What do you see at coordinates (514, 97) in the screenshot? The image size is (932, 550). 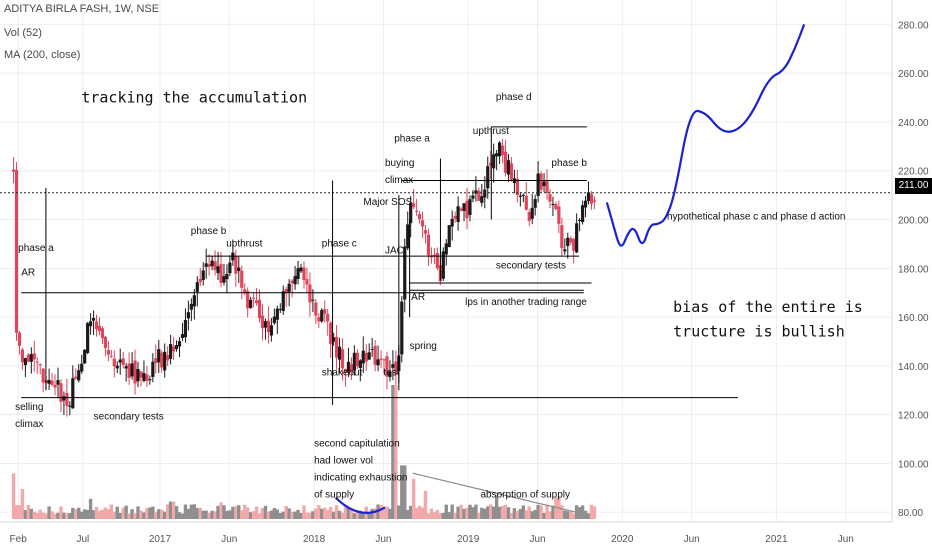 I see `chart-annotation: phase d` at bounding box center [514, 97].